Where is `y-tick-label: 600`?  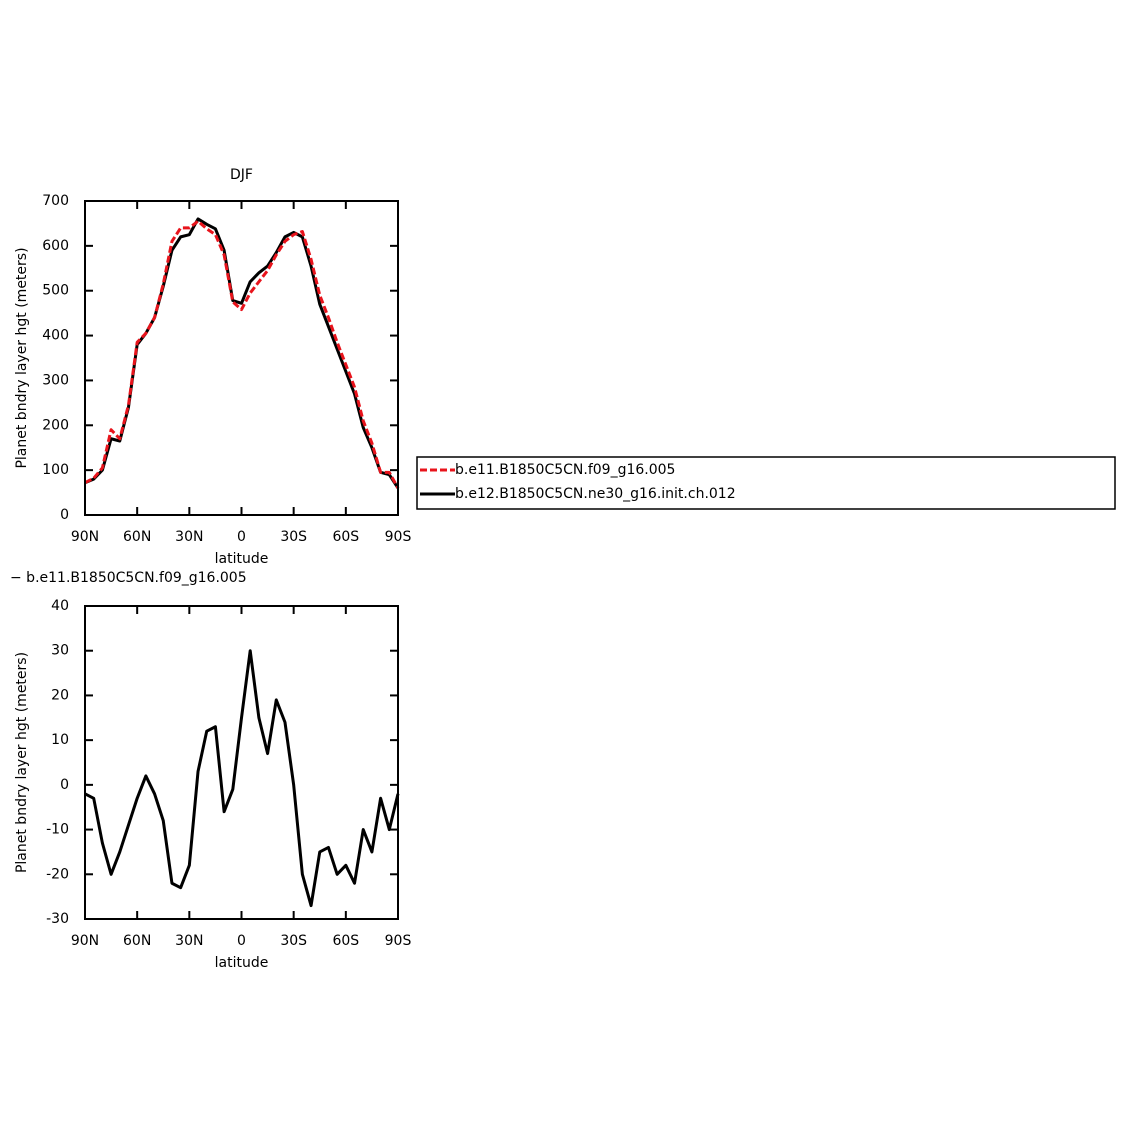 y-tick-label: 600 is located at coordinates (55, 246).